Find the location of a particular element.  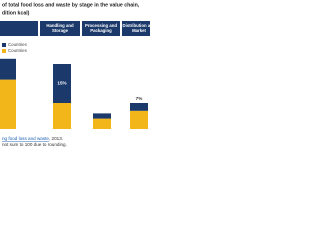

stage-label: Handling and Storage is located at coordinates (60, 28).